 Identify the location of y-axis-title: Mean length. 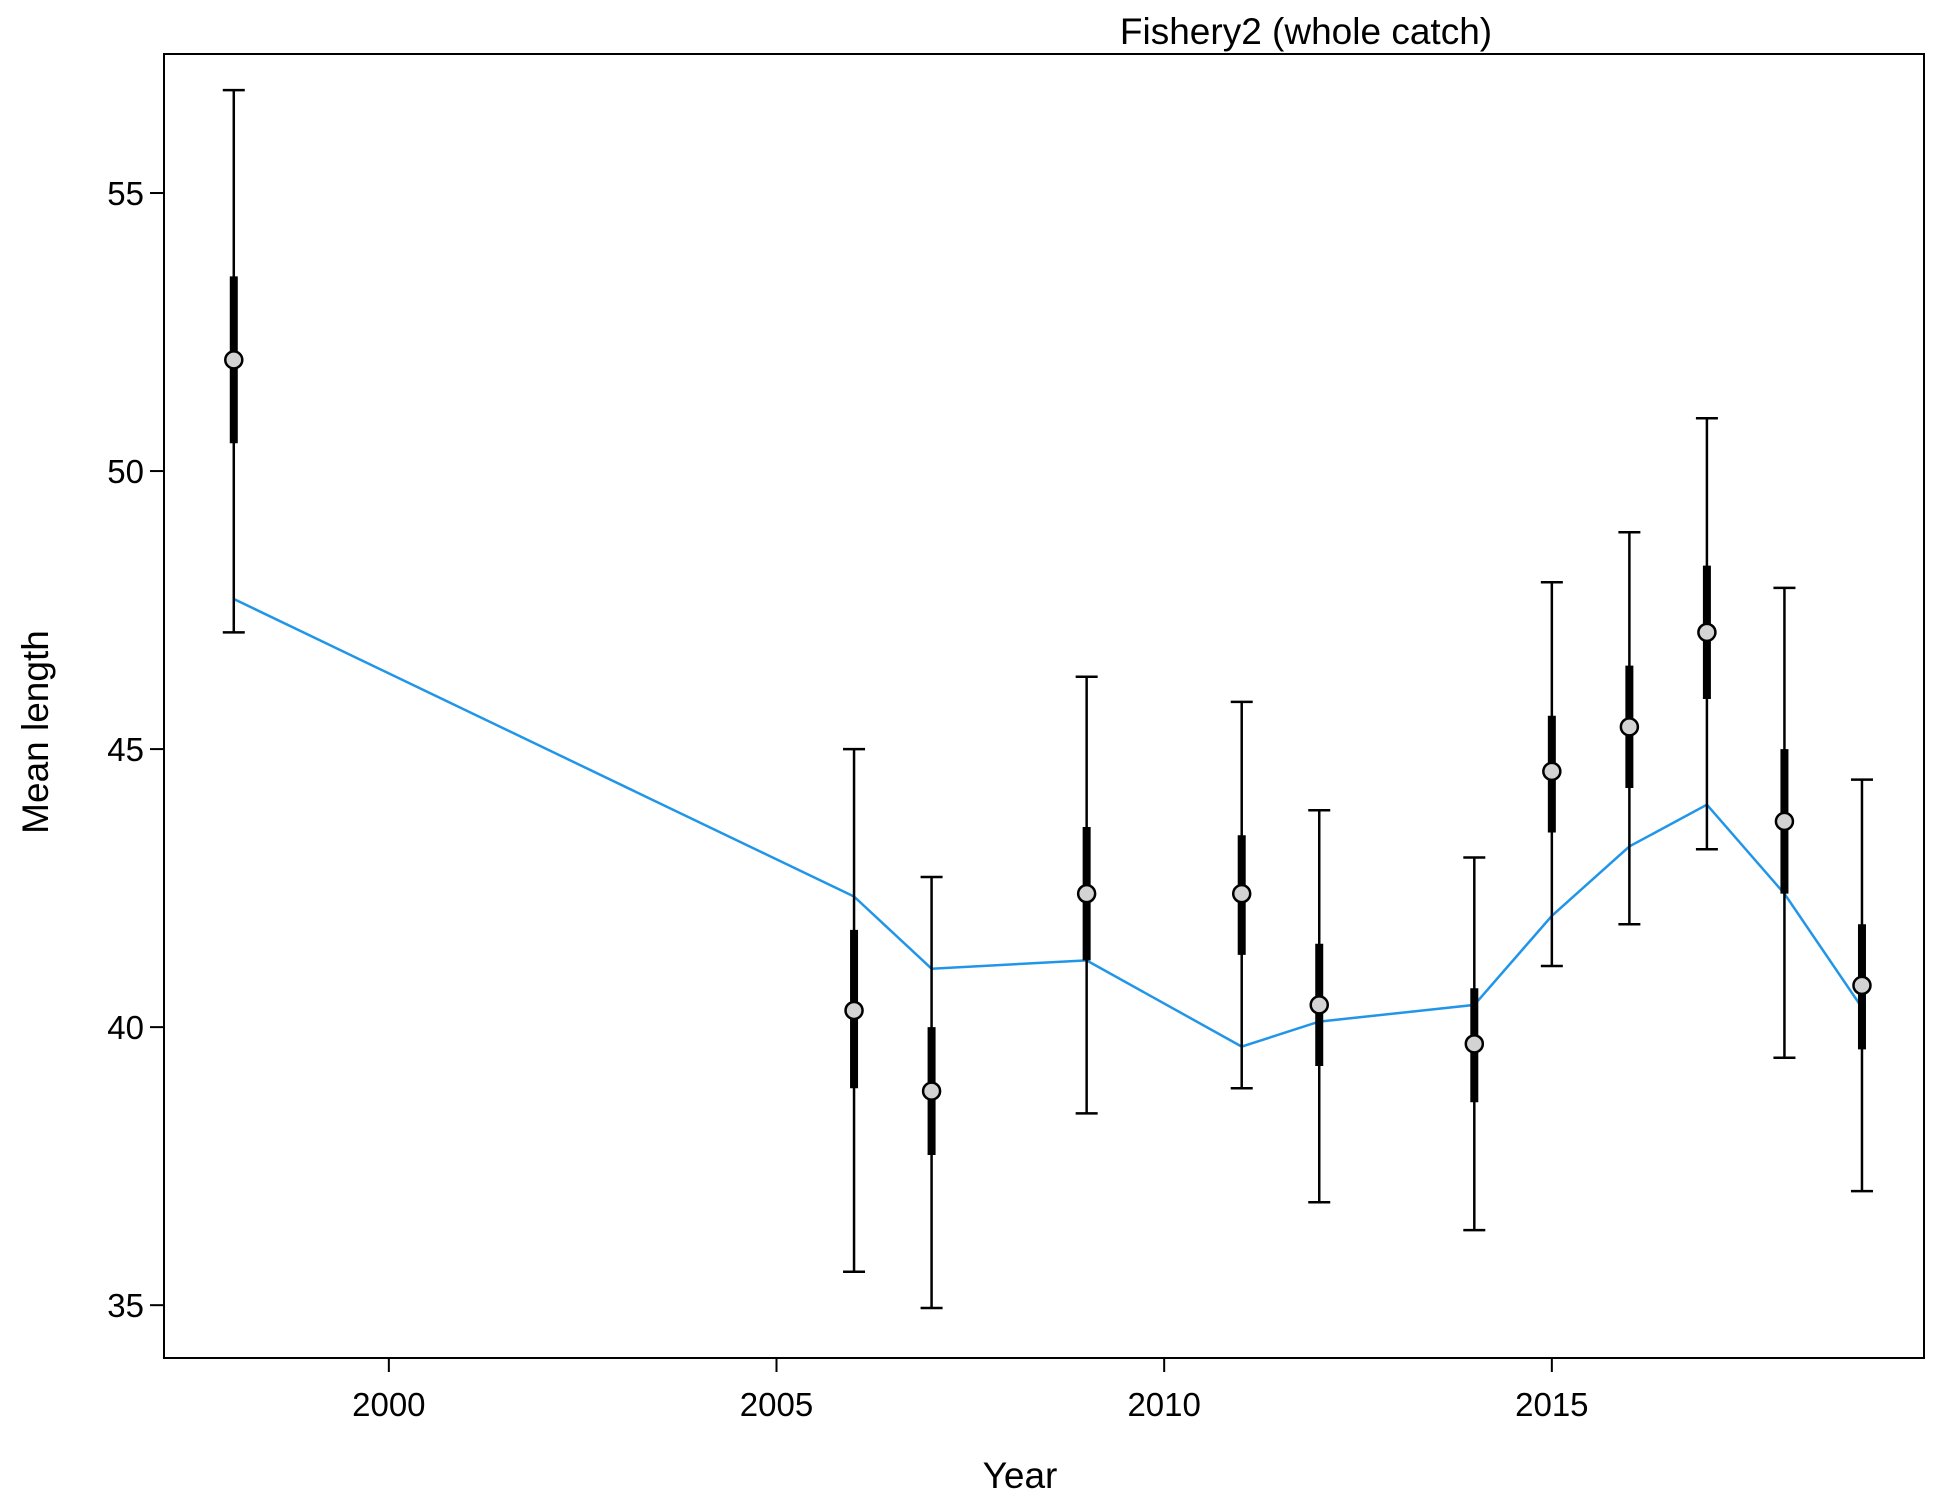
(35, 732).